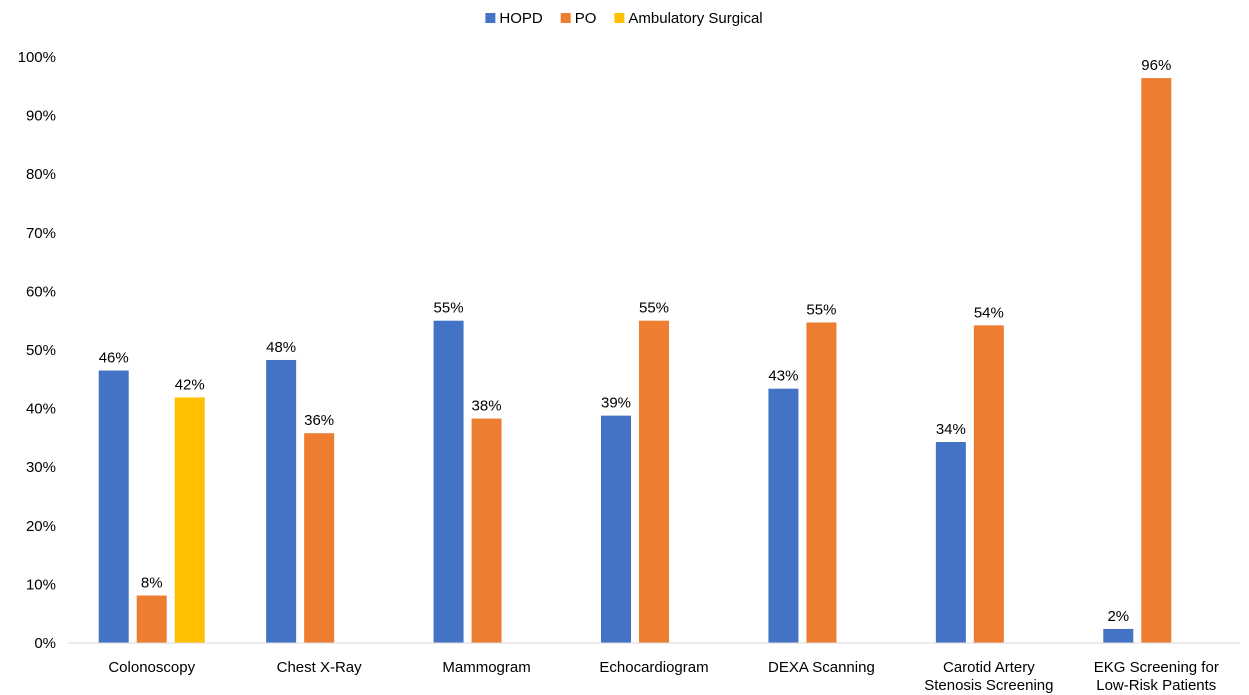  What do you see at coordinates (41, 584) in the screenshot?
I see `y-tick-label: 10%` at bounding box center [41, 584].